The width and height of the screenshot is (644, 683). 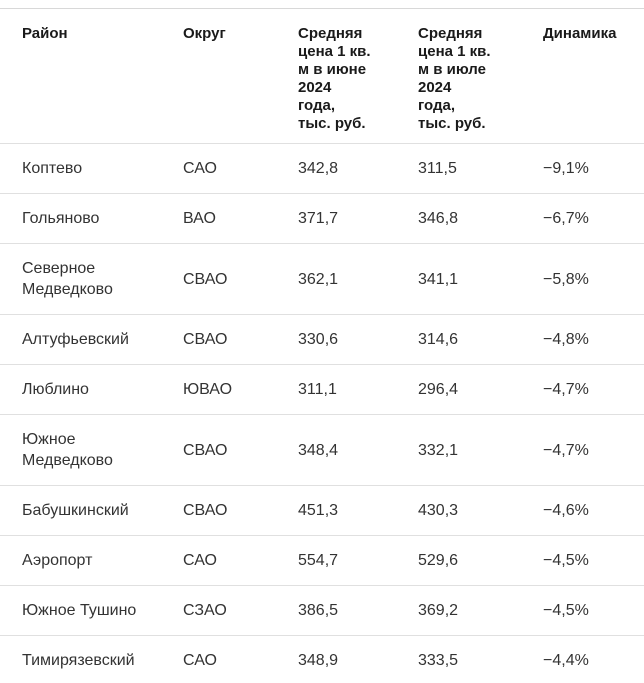 I want to click on cell-price-july-k-rub: 311,5, so click(x=480, y=168).